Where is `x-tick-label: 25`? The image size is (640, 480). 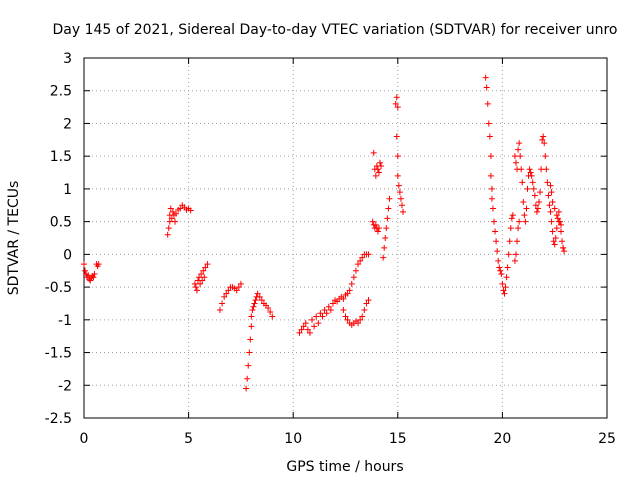
x-tick-label: 25 is located at coordinates (607, 439).